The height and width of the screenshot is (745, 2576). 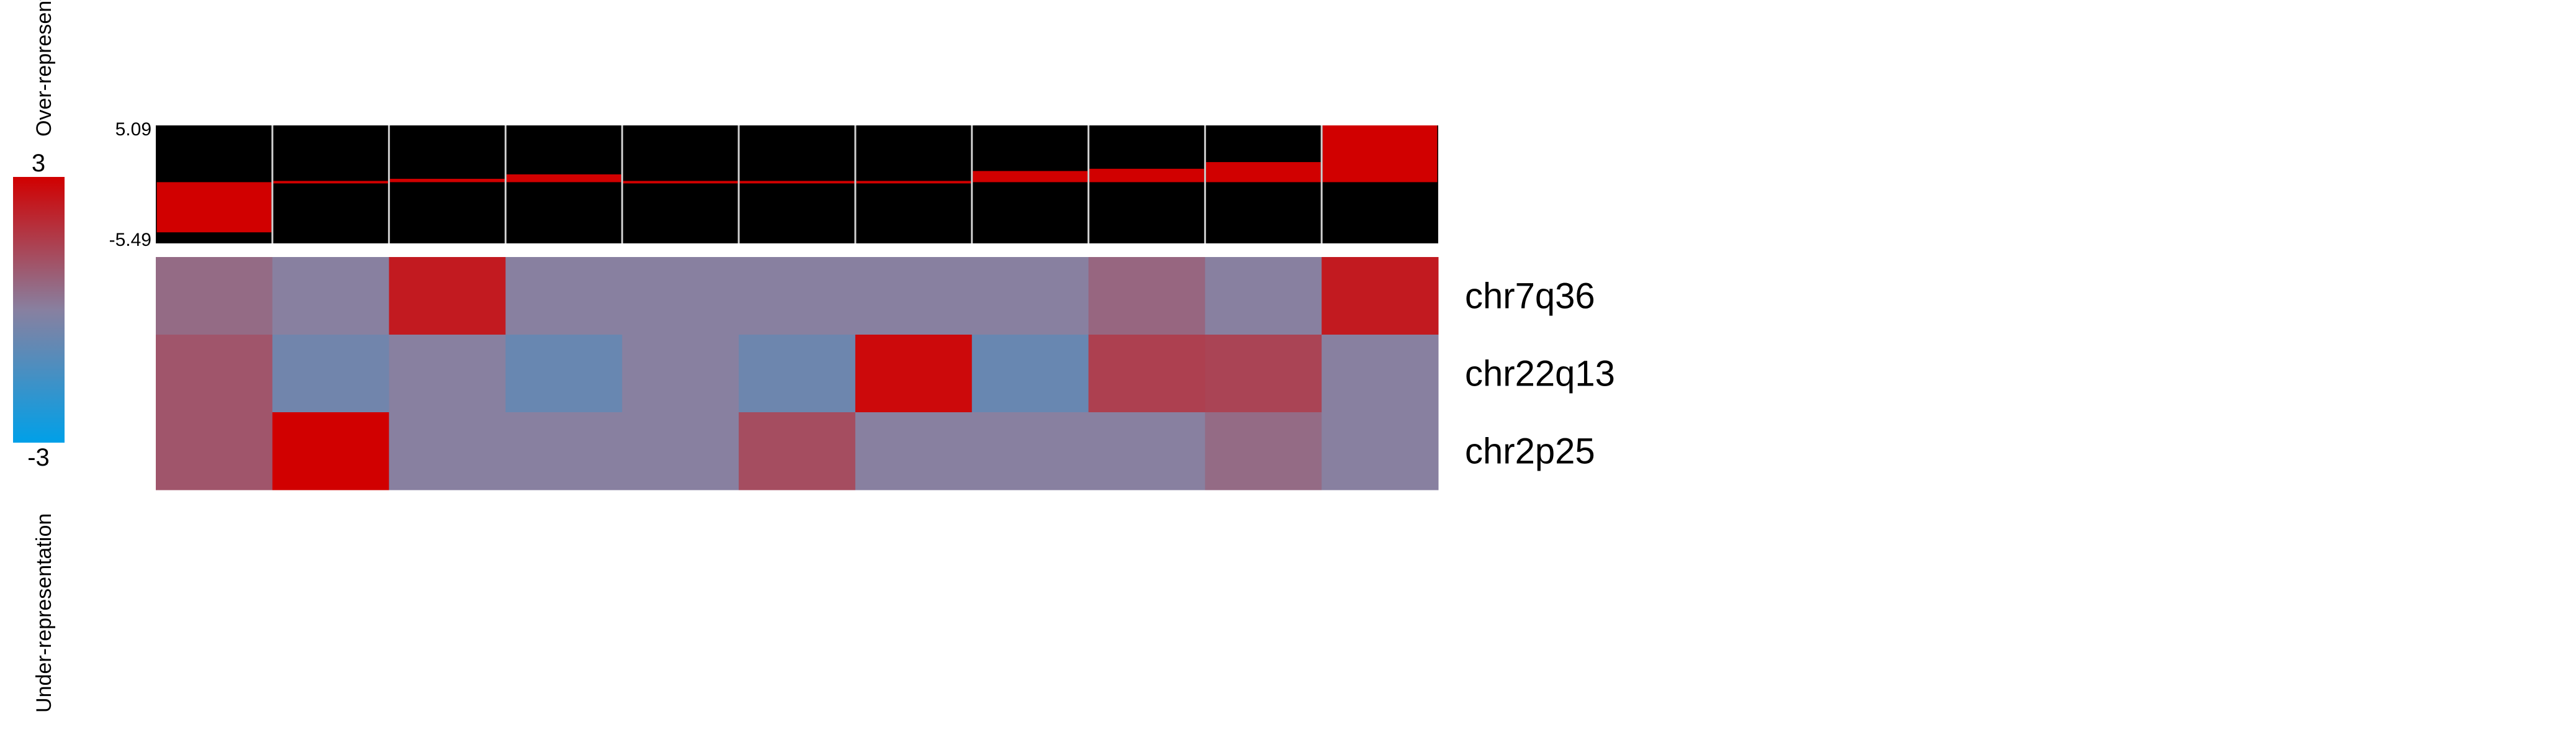 I want to click on colorbar-min-label: -3, so click(x=38, y=457).